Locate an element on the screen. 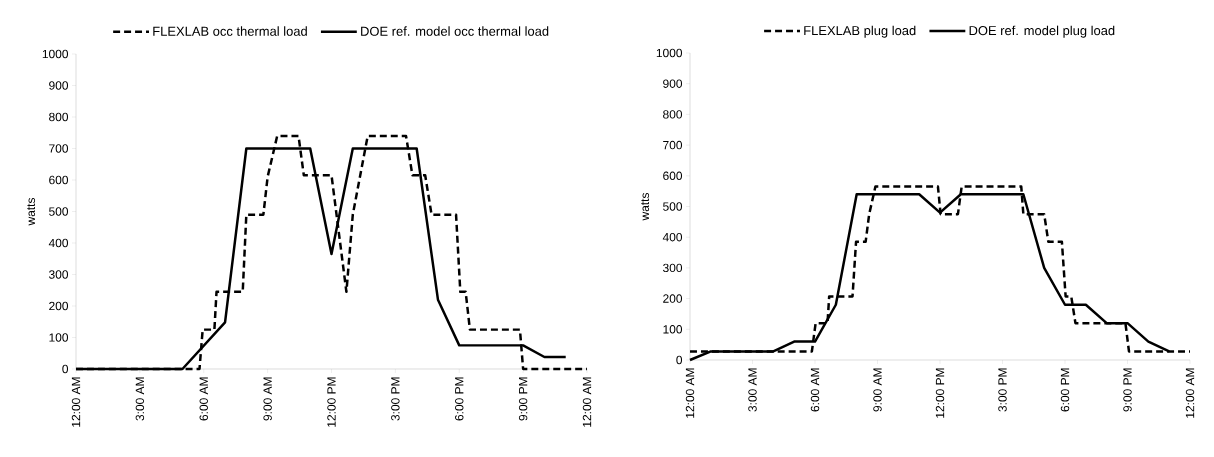 The width and height of the screenshot is (1214, 457). legend-label: DOE ref. model plug load is located at coordinates (1042, 31).